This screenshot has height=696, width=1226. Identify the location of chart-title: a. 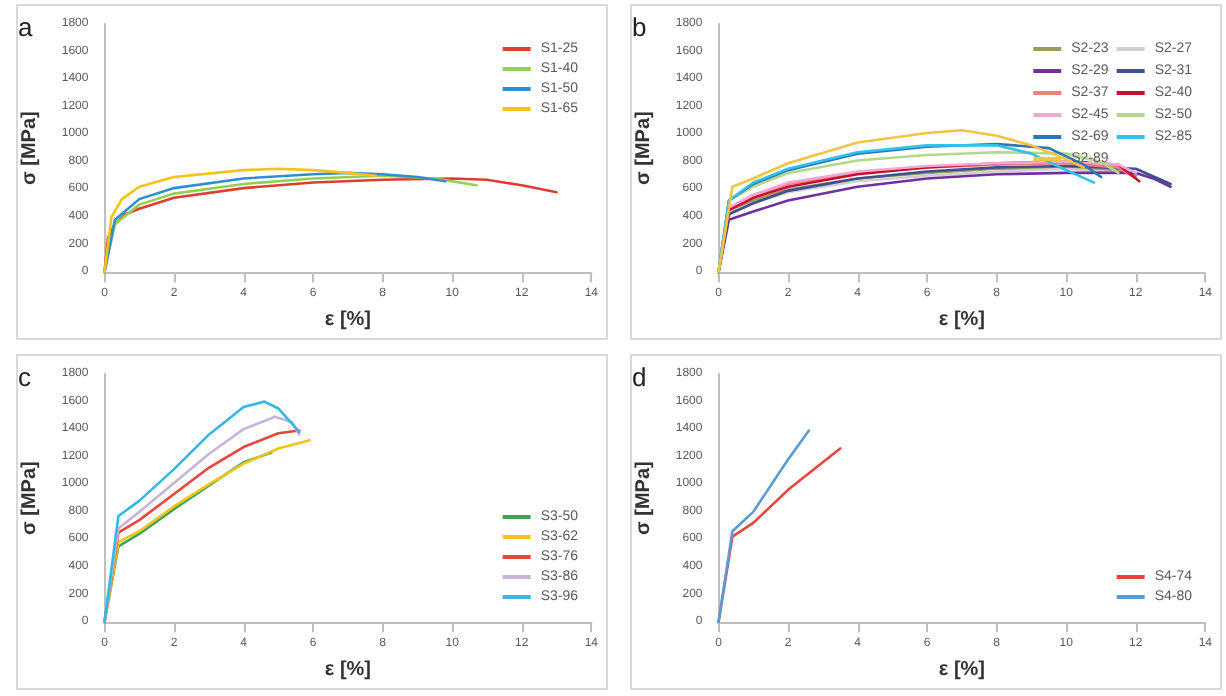
(26, 27).